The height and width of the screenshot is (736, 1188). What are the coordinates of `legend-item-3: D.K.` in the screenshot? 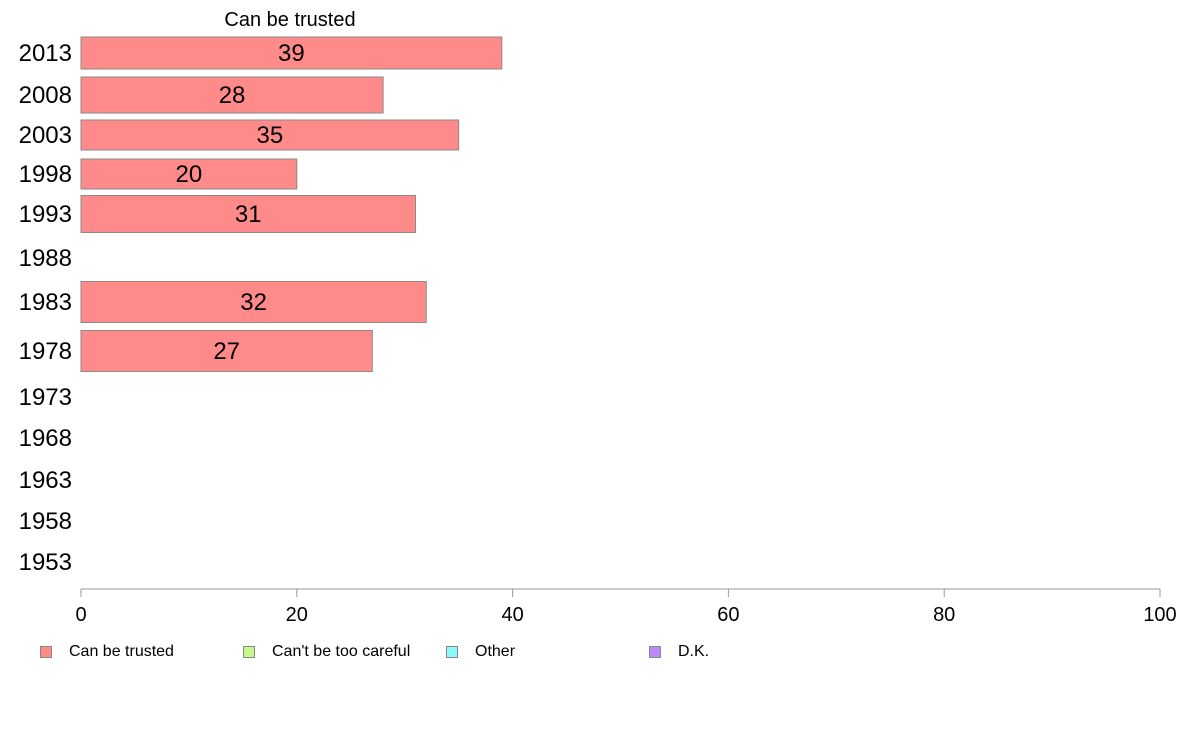 It's located at (679, 652).